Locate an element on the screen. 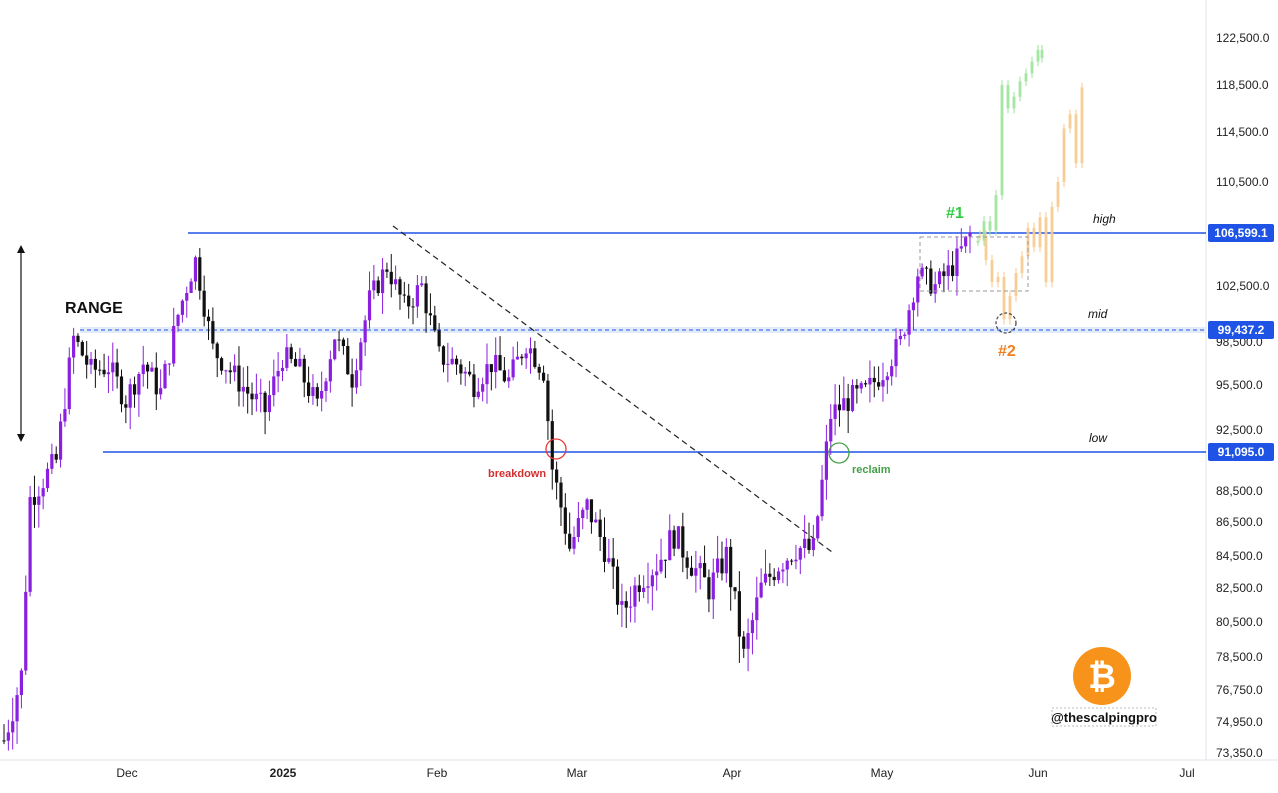  consolidation-box is located at coordinates (974, 264).